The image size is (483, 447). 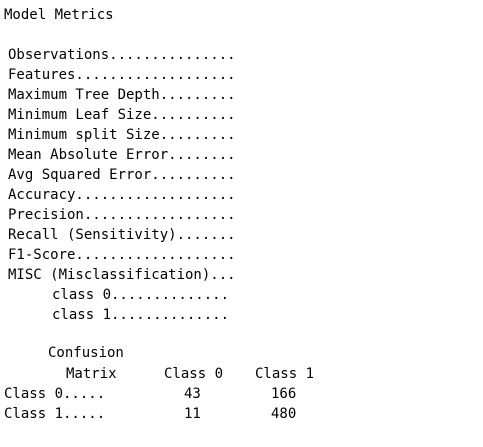 What do you see at coordinates (91, 374) in the screenshot?
I see `matrix-title: Matrix` at bounding box center [91, 374].